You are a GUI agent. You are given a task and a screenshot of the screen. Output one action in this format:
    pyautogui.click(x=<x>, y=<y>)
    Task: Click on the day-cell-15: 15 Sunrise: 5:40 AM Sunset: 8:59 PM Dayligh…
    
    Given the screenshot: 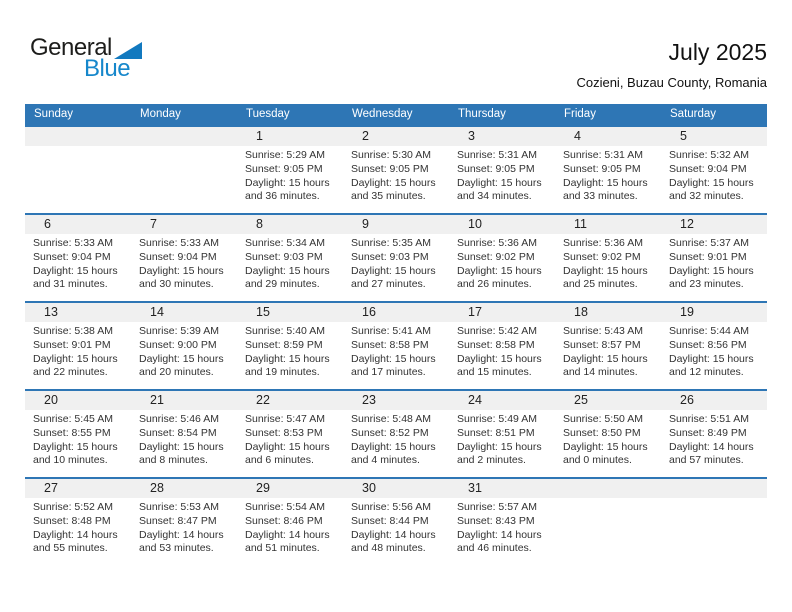 What is the action you would take?
    pyautogui.click(x=290, y=346)
    